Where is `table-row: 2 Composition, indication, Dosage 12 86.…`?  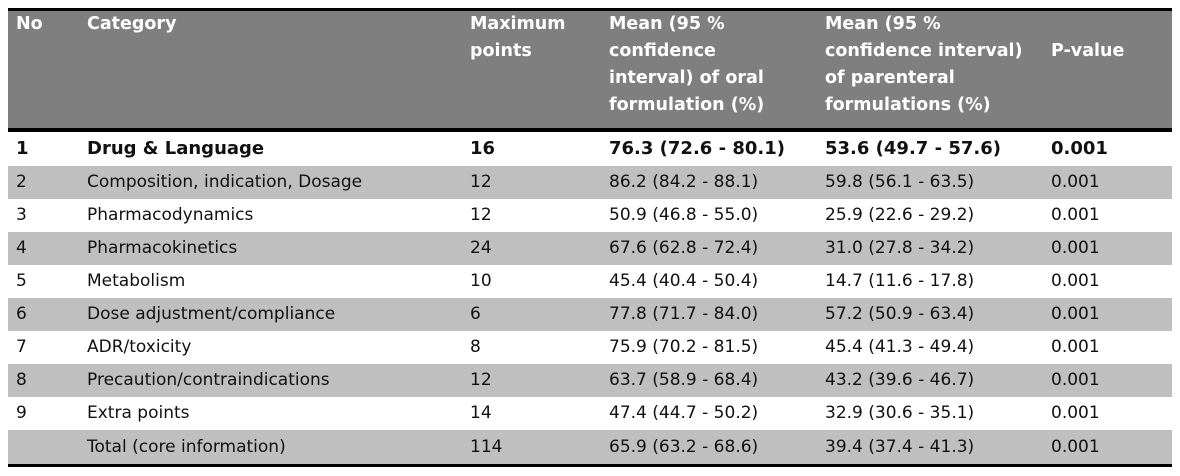
table-row: 2 Composition, indication, Dosage 12 86.… is located at coordinates (590, 182).